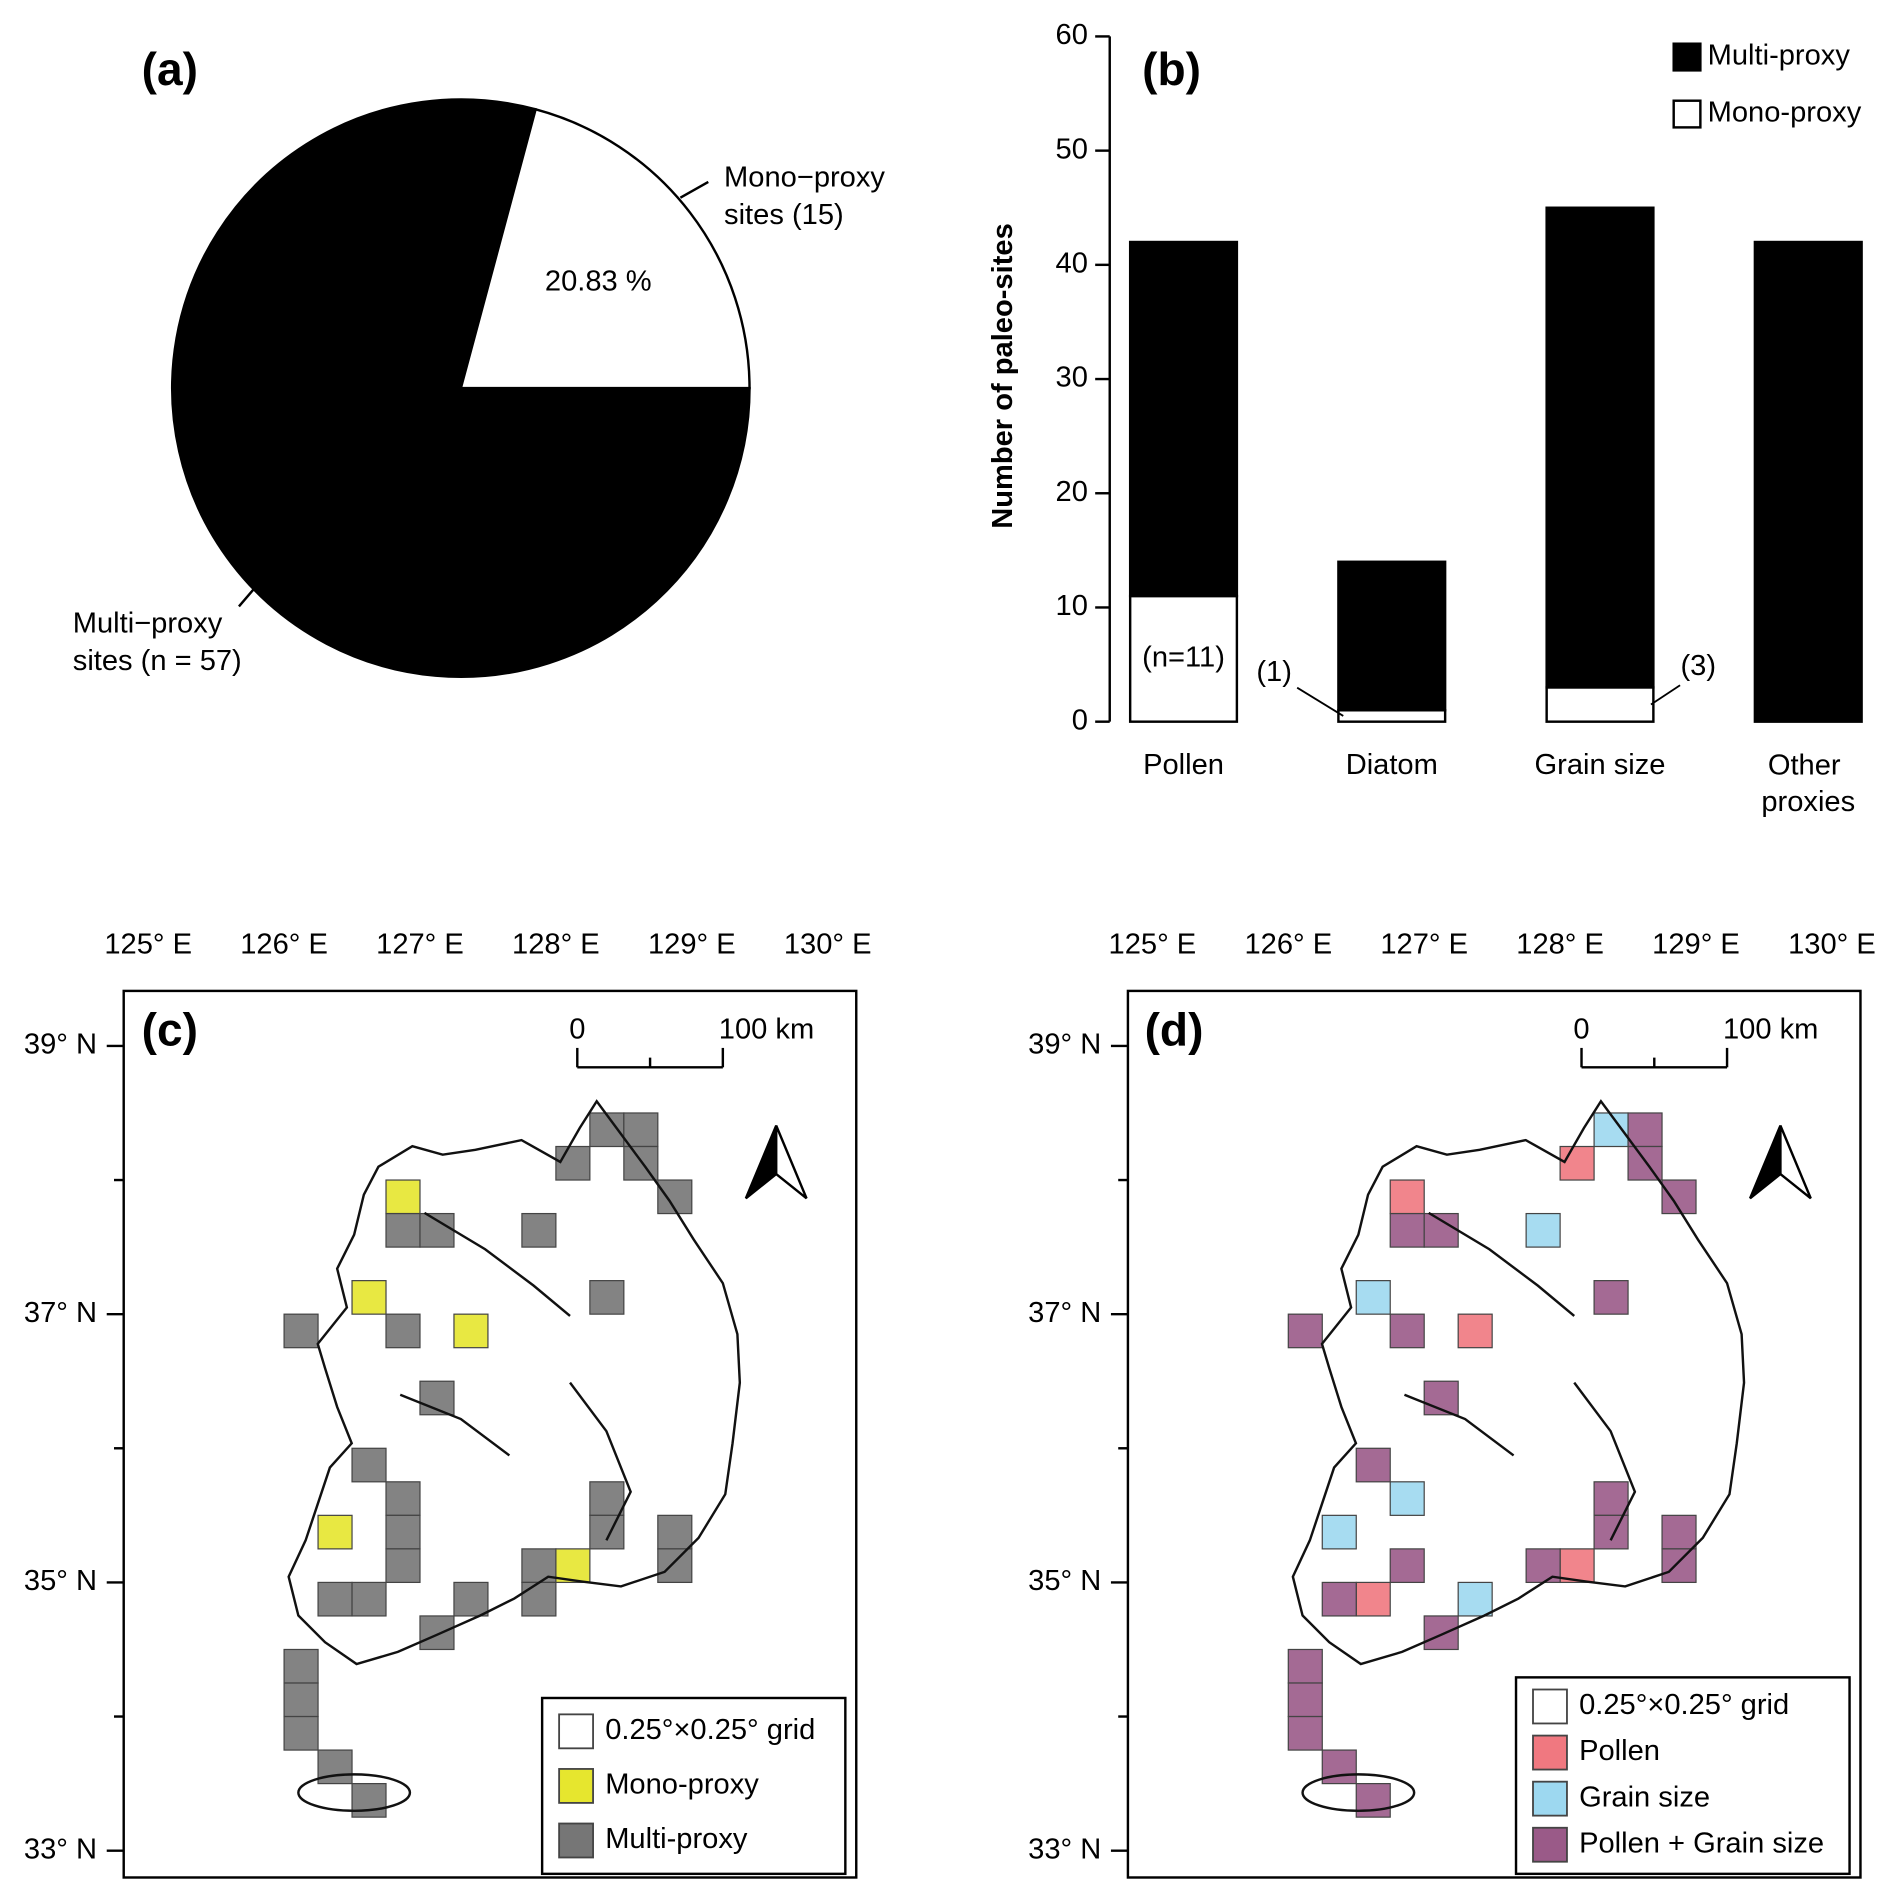 The image size is (1892, 1903). Describe the element at coordinates (766, 1030) in the screenshot. I see `scale-label: 100 km` at that location.